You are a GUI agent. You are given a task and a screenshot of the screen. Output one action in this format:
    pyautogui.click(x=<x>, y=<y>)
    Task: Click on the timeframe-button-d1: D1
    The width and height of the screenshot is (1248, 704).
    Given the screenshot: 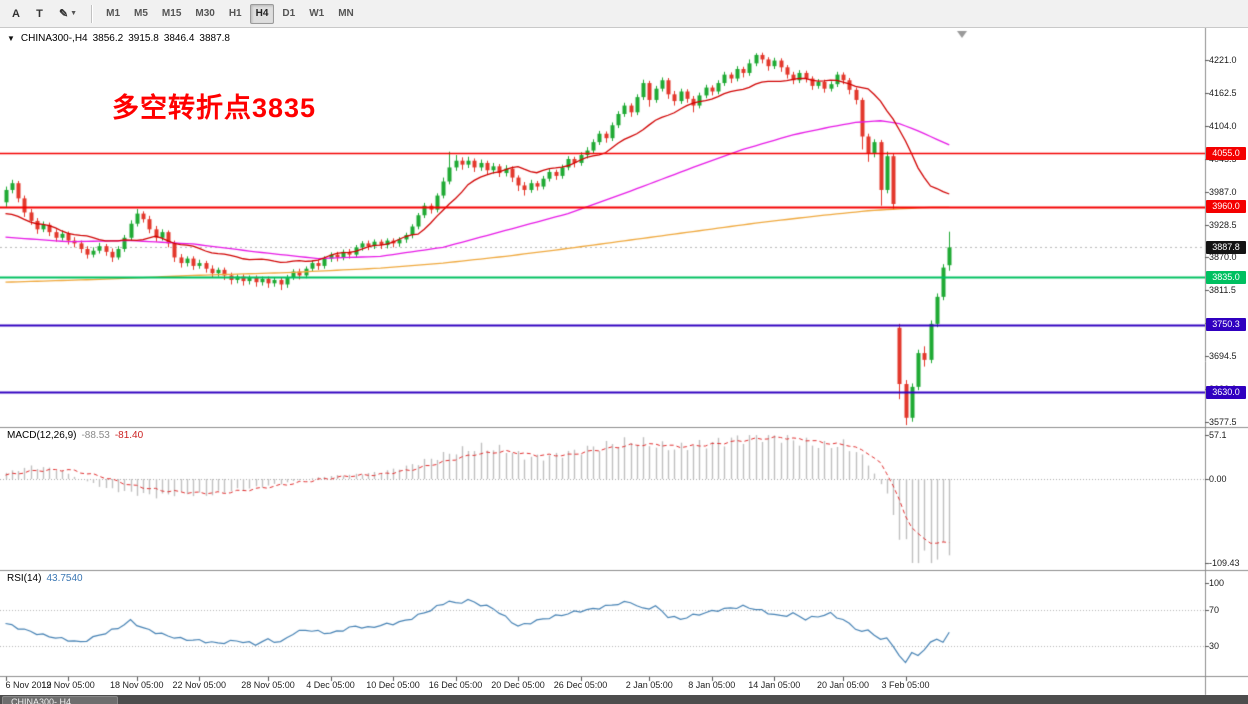 What is the action you would take?
    pyautogui.click(x=288, y=14)
    